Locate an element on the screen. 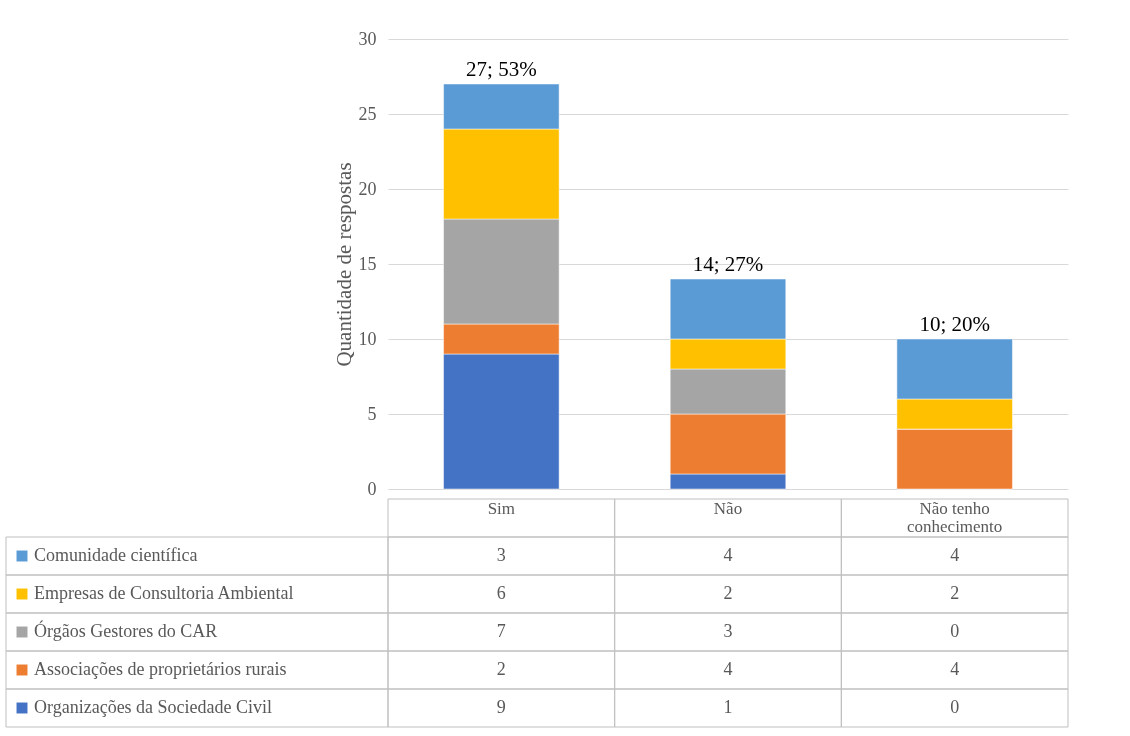 The image size is (1130, 736). x-tick-label: Sim is located at coordinates (501, 508).